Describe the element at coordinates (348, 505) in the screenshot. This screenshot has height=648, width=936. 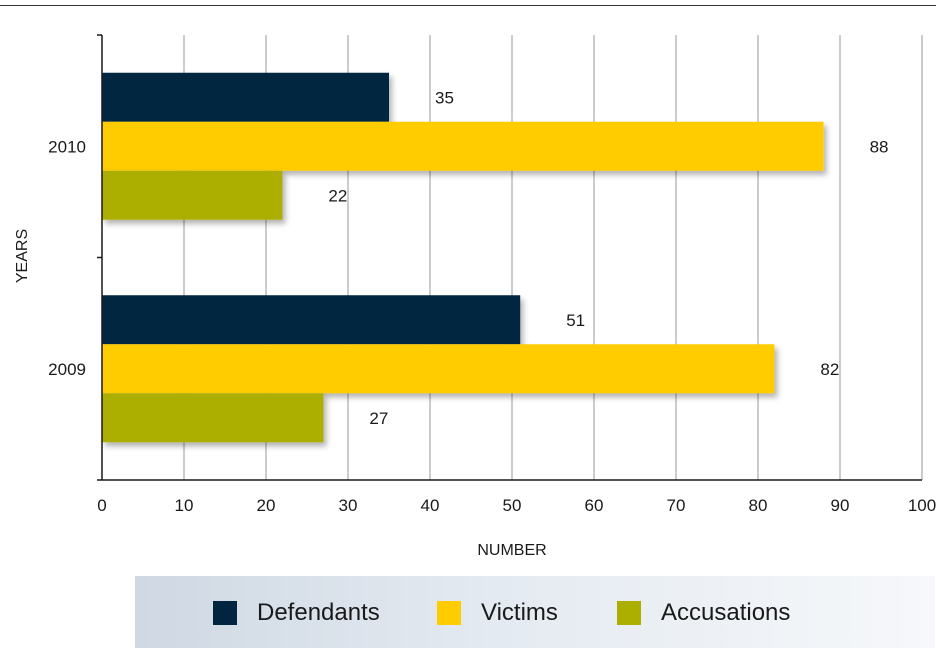
I see `x-tick-label: 30` at that location.